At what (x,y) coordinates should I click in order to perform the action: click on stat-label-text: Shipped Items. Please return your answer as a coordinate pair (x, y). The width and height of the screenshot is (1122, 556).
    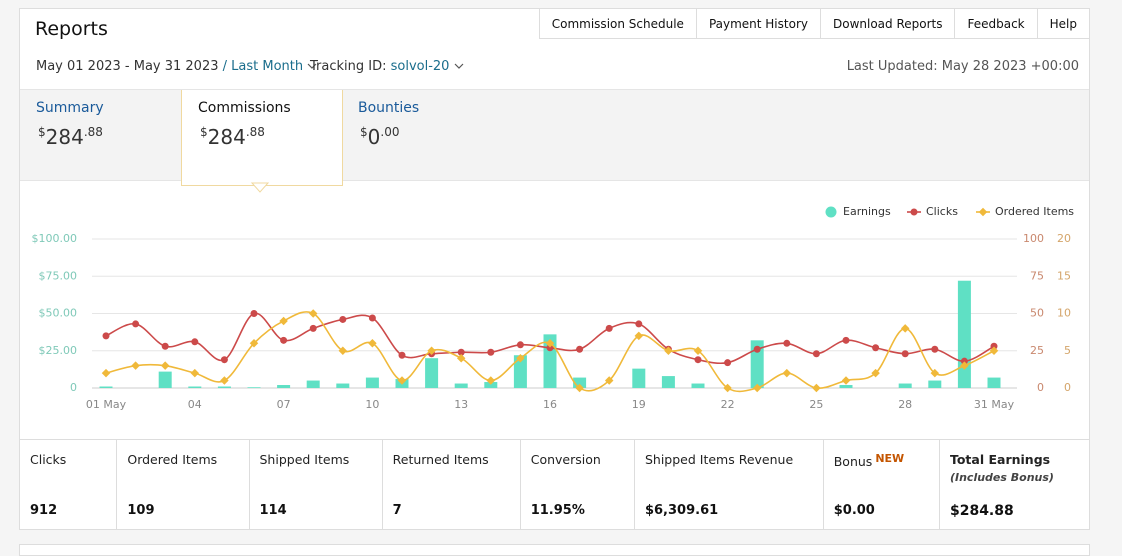
    Looking at the image, I should click on (304, 459).